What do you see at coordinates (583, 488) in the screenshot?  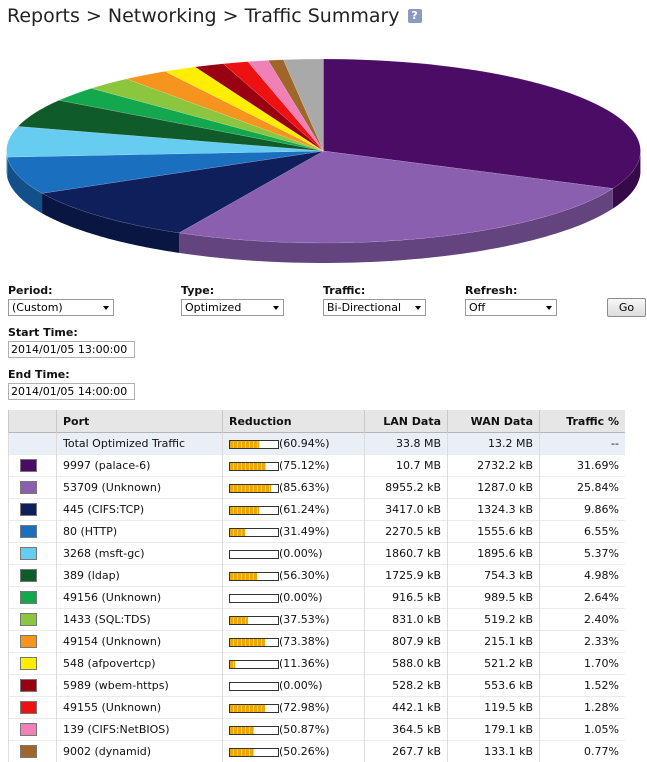 I see `traffic-cell: 25.84%` at bounding box center [583, 488].